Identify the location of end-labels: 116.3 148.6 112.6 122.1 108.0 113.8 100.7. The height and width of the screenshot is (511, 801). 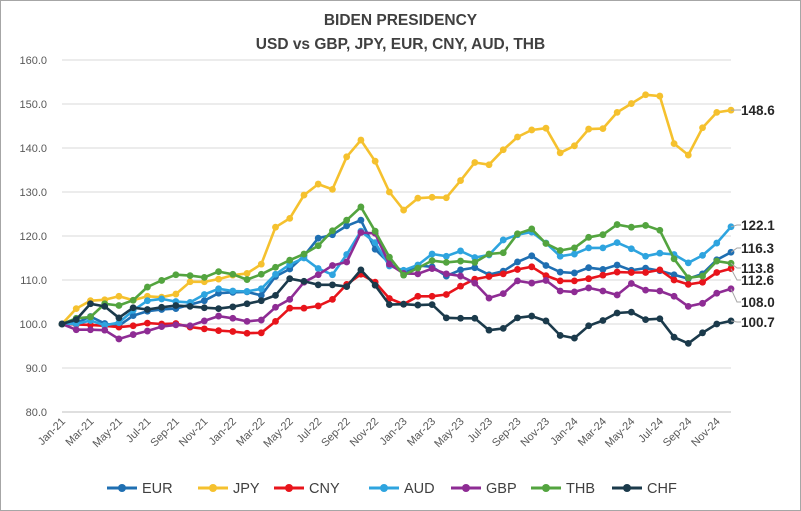
(752, 216).